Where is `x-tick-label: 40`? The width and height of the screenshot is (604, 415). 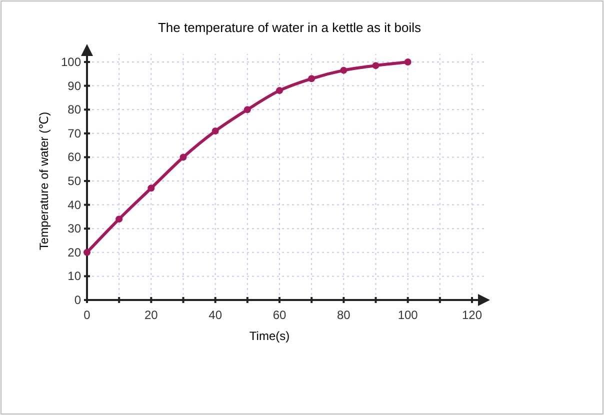
x-tick-label: 40 is located at coordinates (215, 315).